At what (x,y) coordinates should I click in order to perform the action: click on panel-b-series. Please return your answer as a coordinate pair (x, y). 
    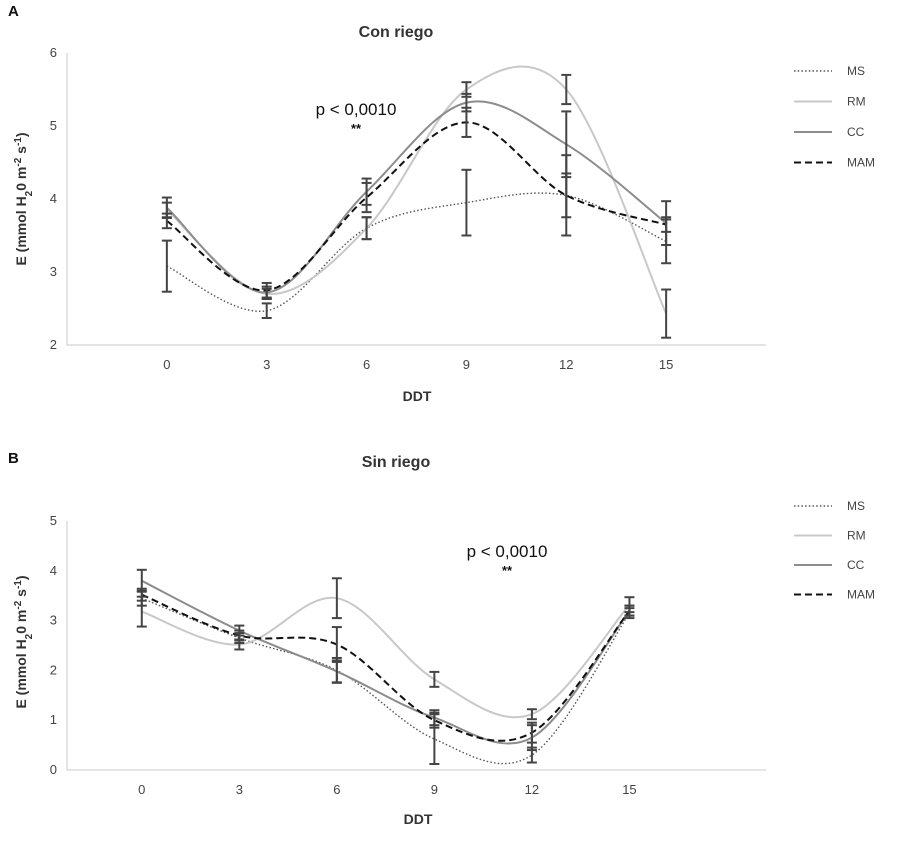
    Looking at the image, I should click on (386, 672).